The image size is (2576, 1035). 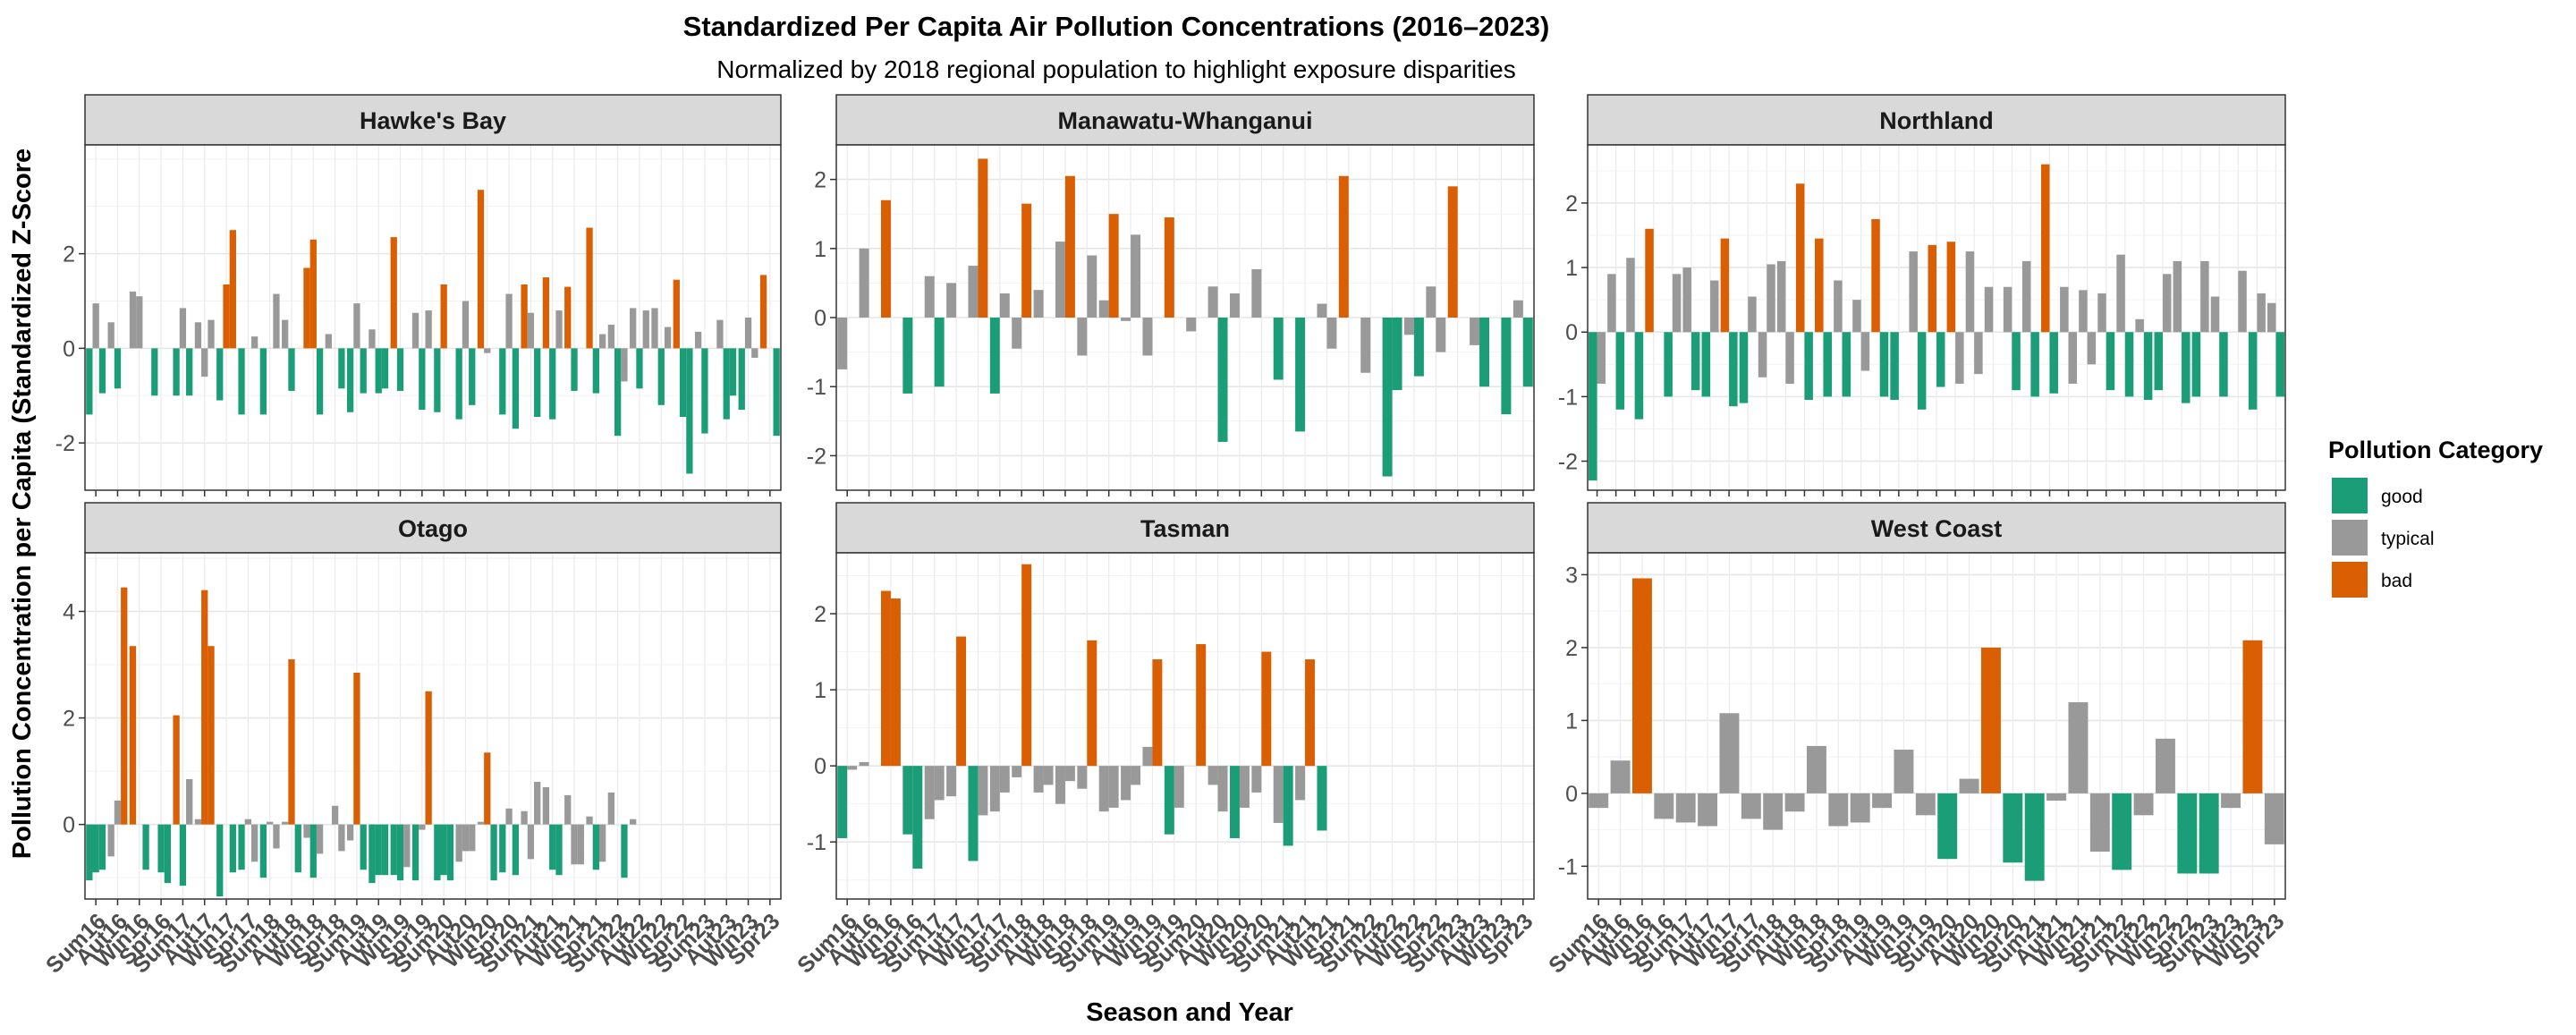 What do you see at coordinates (1185, 317) in the screenshot?
I see `panel-bars` at bounding box center [1185, 317].